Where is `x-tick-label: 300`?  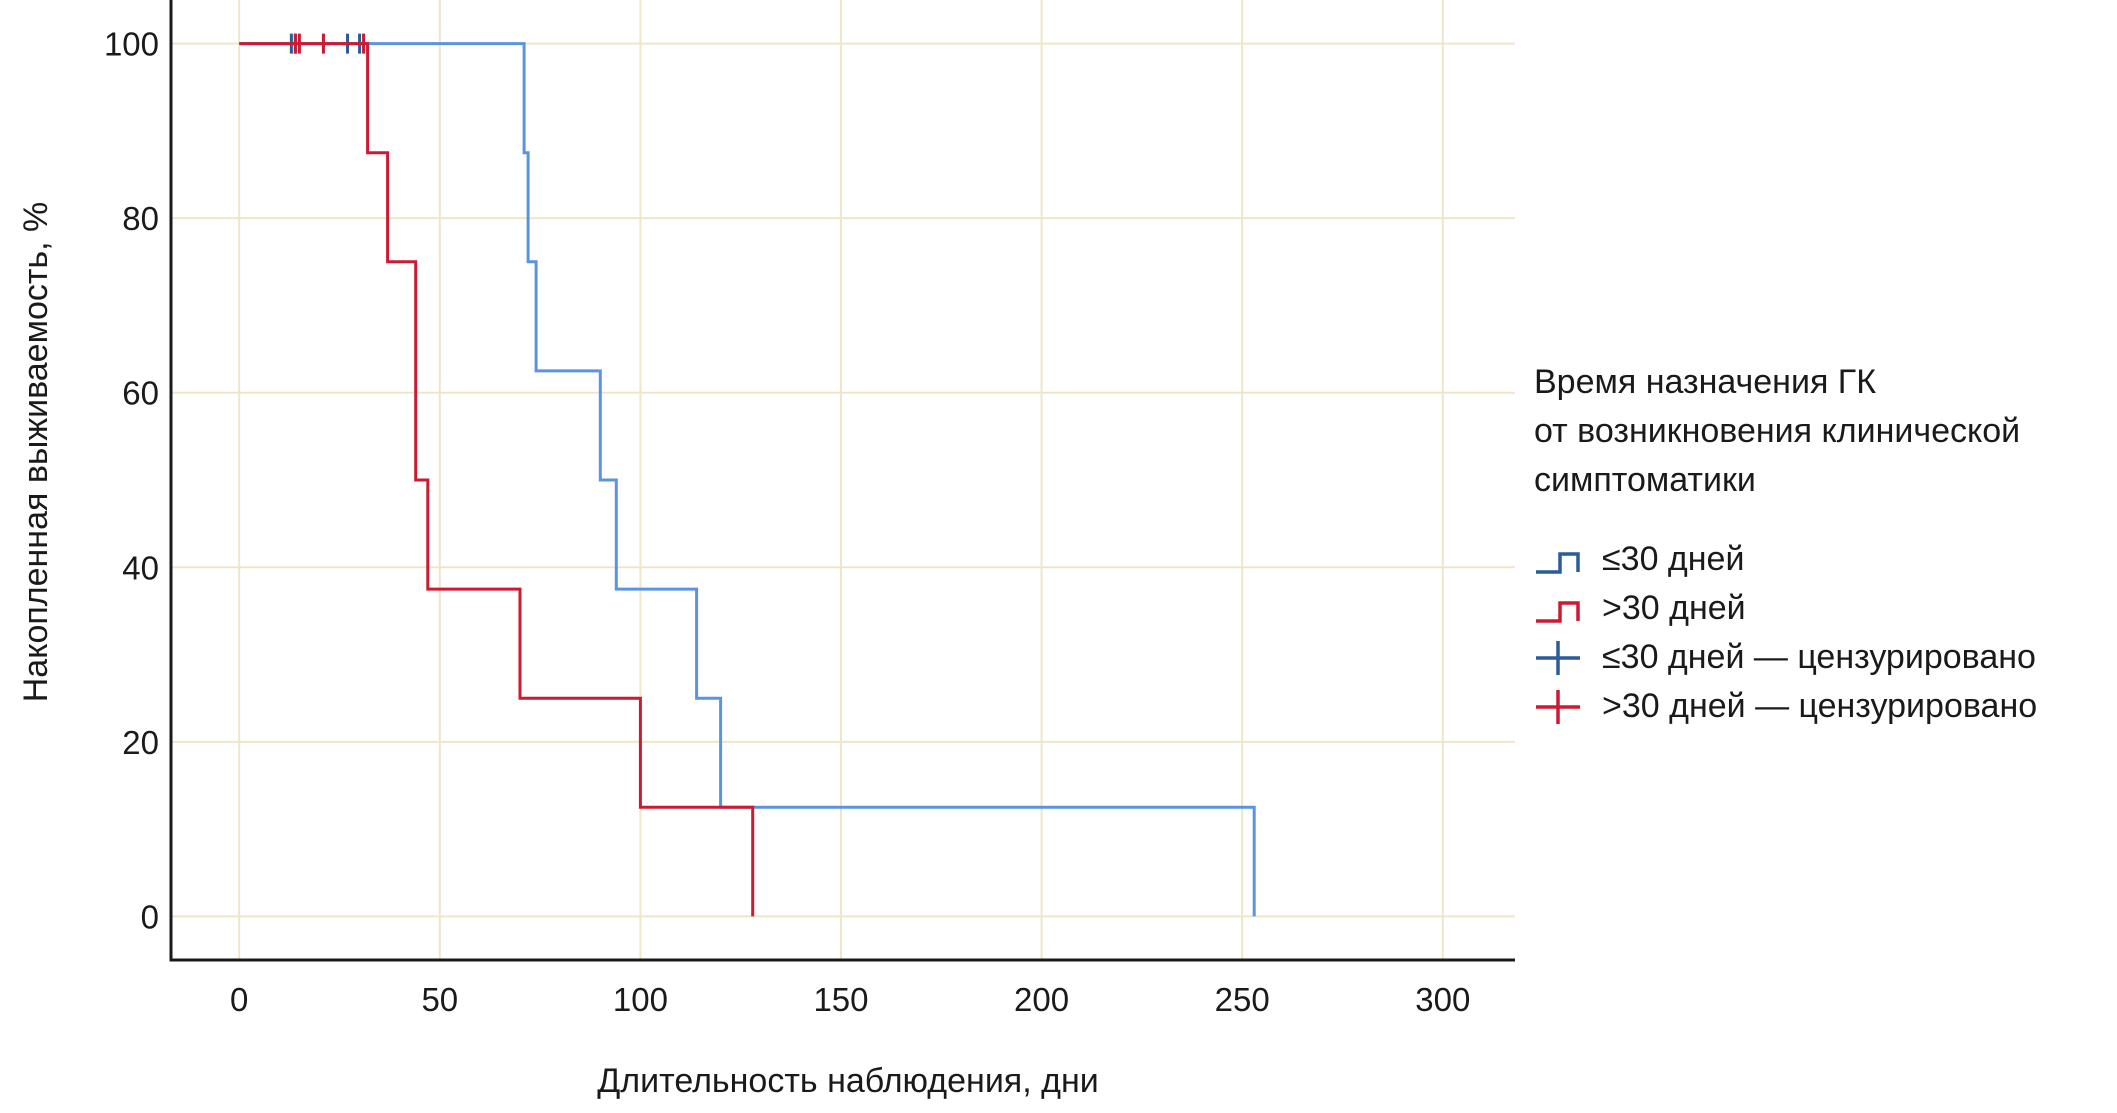 x-tick-label: 300 is located at coordinates (1442, 999).